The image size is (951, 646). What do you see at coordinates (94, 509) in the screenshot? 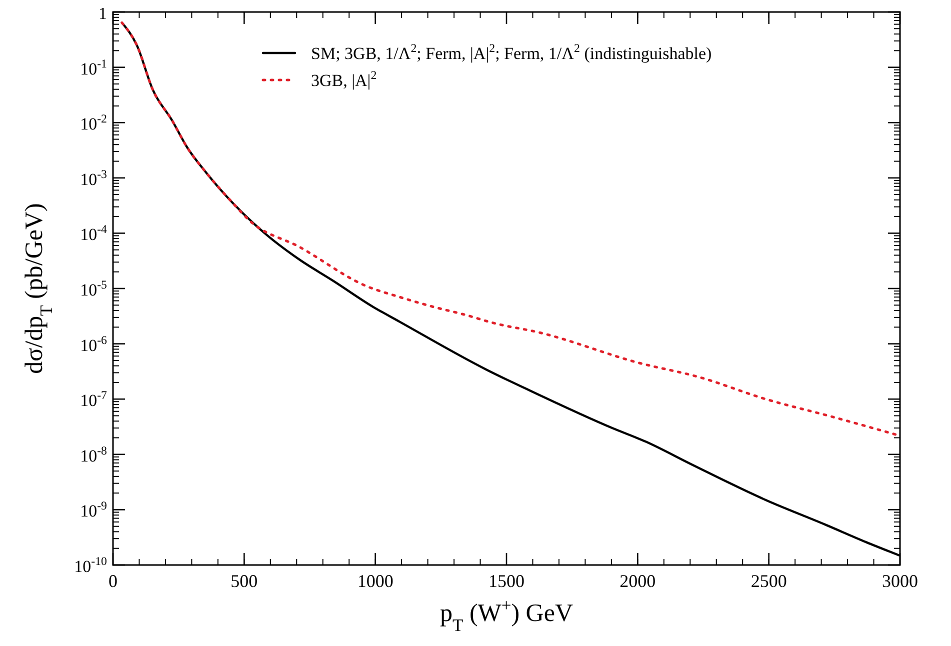
I see `y-tick-label: 10$^{-9}$` at bounding box center [94, 509].